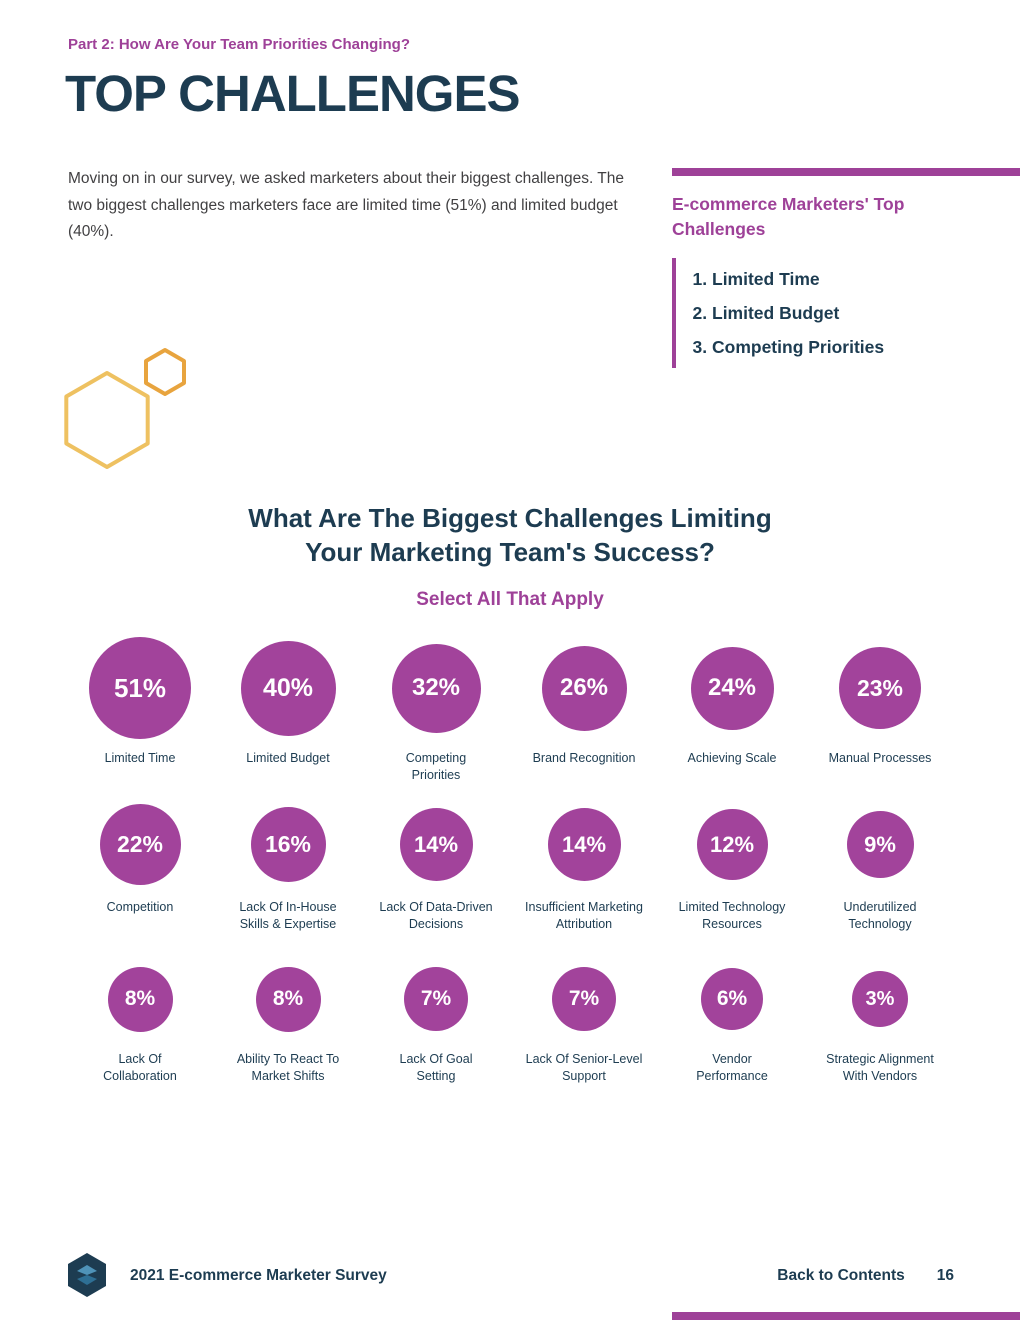  Describe the element at coordinates (436, 1068) in the screenshot. I see `bubble-label: Lack Of Goal Setting` at that location.